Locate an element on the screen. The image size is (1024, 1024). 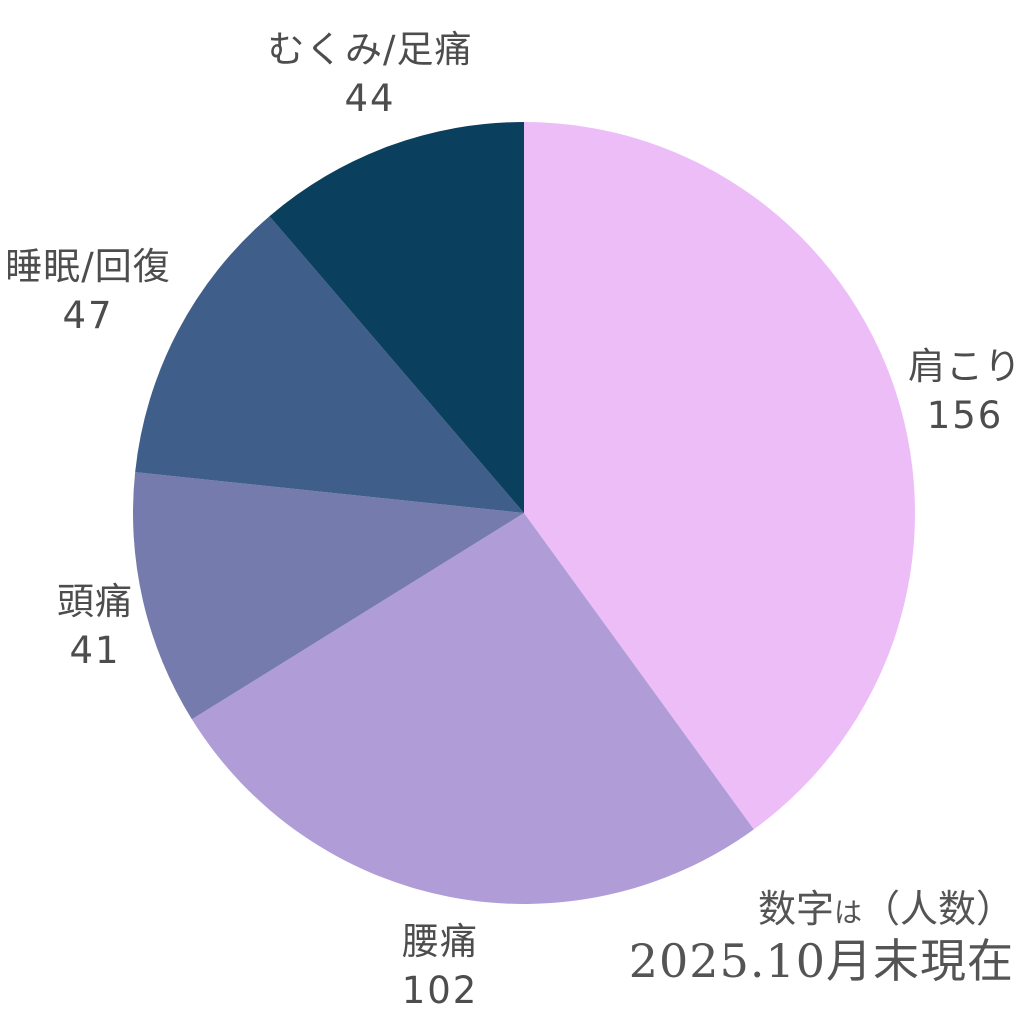
slice-label-suimin-kaifuku: 睡眠/回復 47 is located at coordinates (88, 292).